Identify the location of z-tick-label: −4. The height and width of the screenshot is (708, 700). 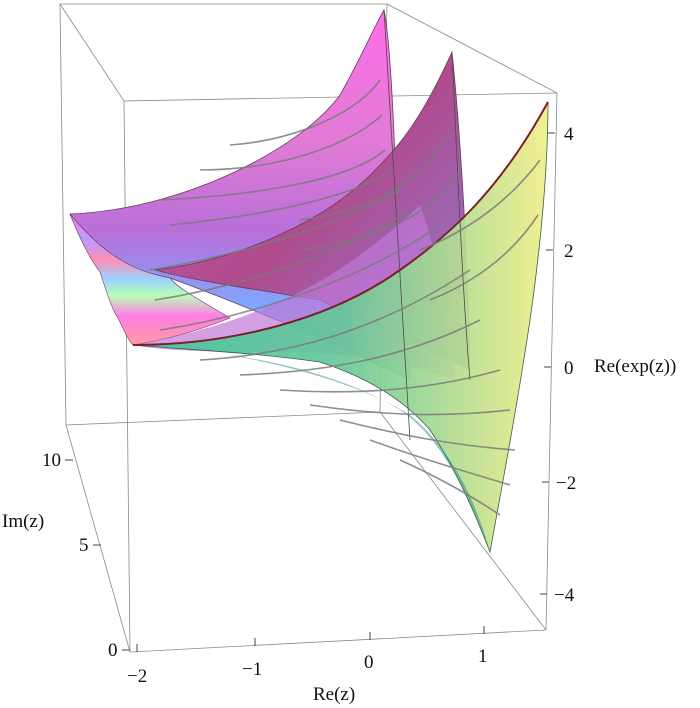
(564, 595).